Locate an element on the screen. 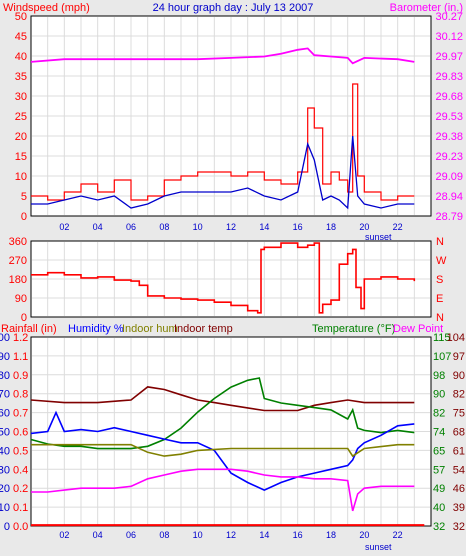  windspeed-axis-label: Windspeed (mph) is located at coordinates (46, 8).